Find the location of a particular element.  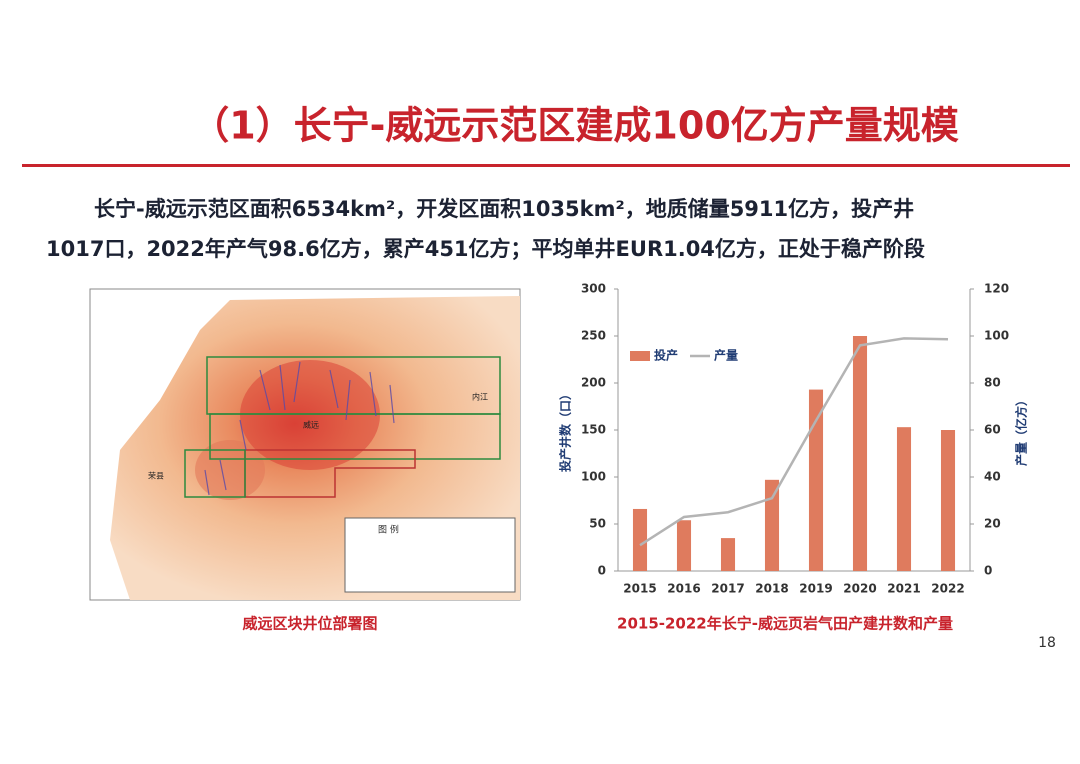

slide-title: （1）长宁-威远示范区建成100亿方产量规模 is located at coordinates (575, 126).